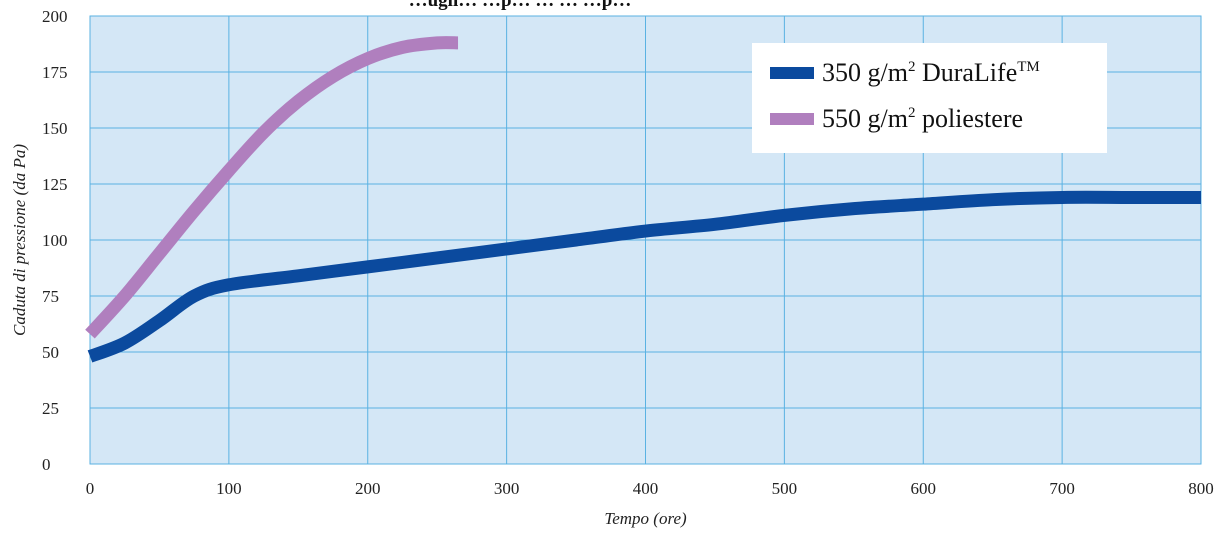 The height and width of the screenshot is (533, 1224). I want to click on x-tick-label: 0, so click(90, 488).